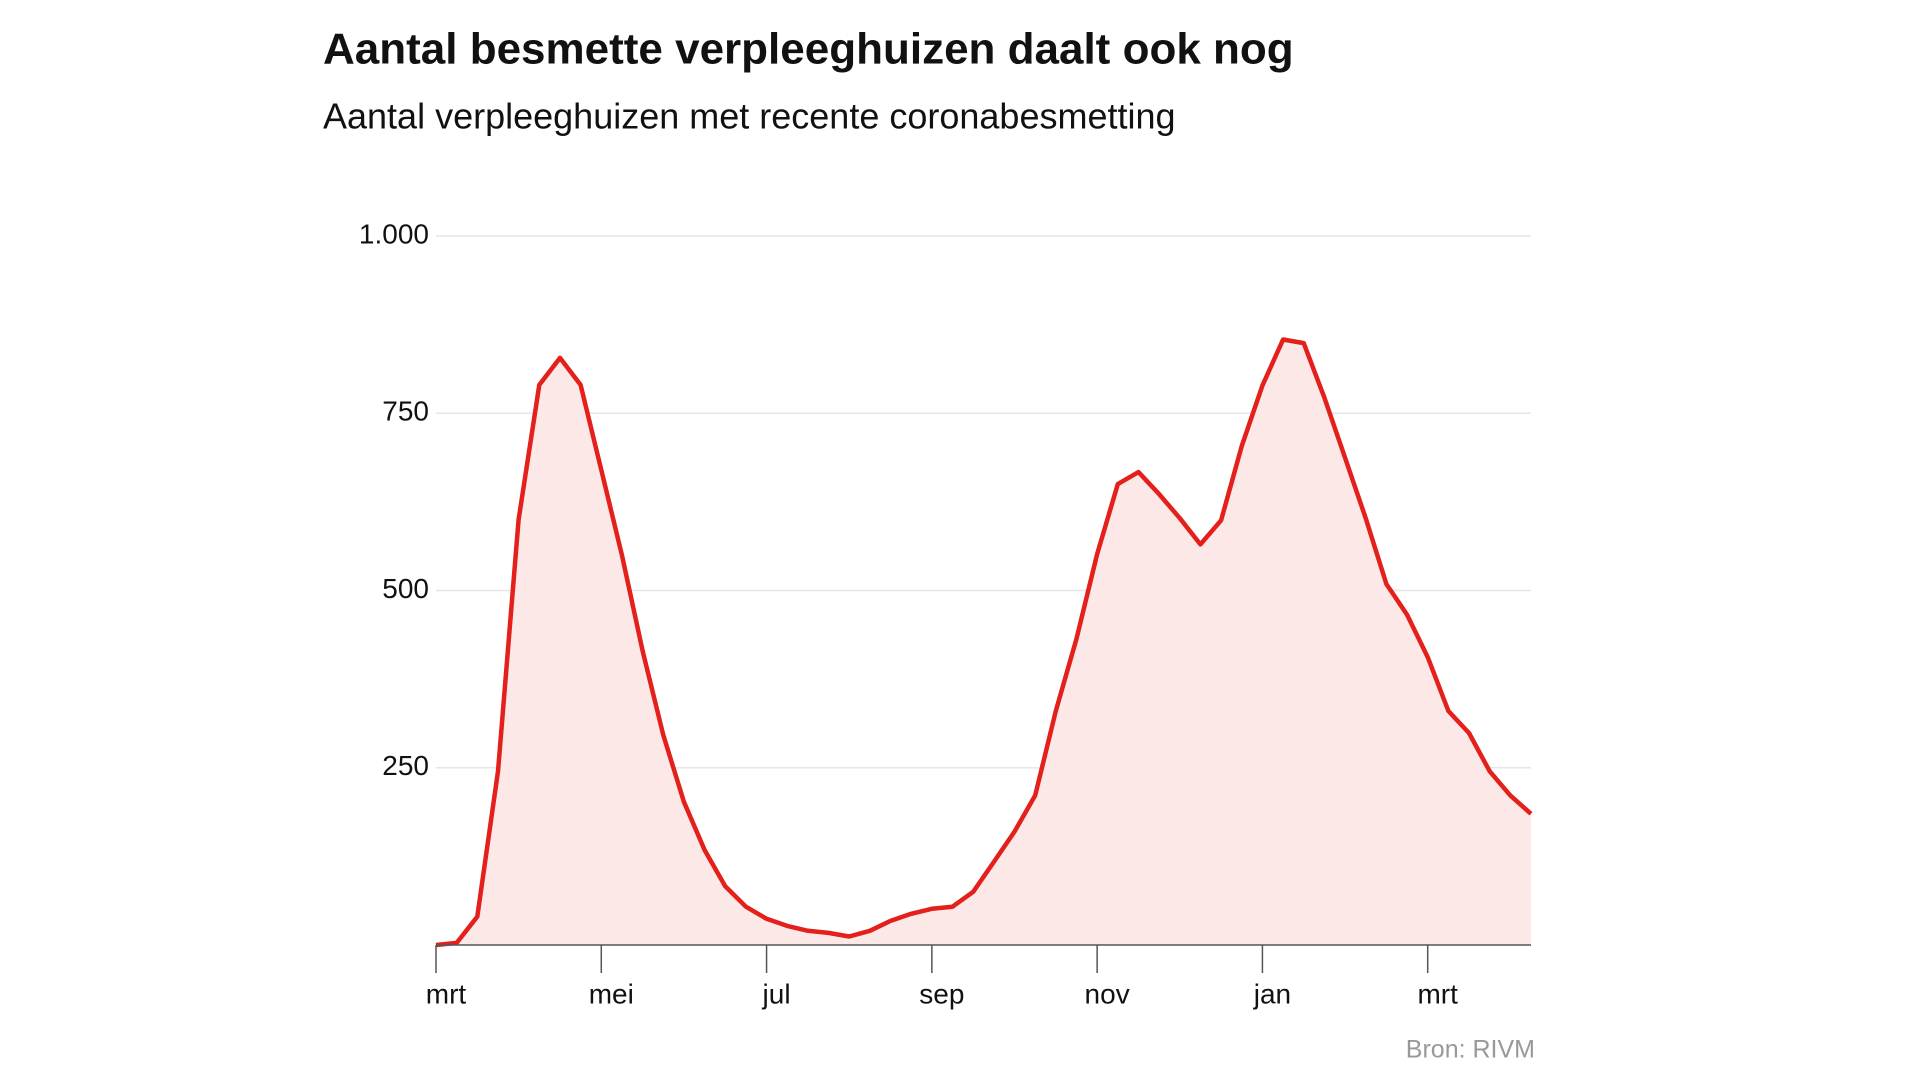 The height and width of the screenshot is (1085, 1920). Describe the element at coordinates (776, 993) in the screenshot. I see `x-tick-label: jul` at that location.